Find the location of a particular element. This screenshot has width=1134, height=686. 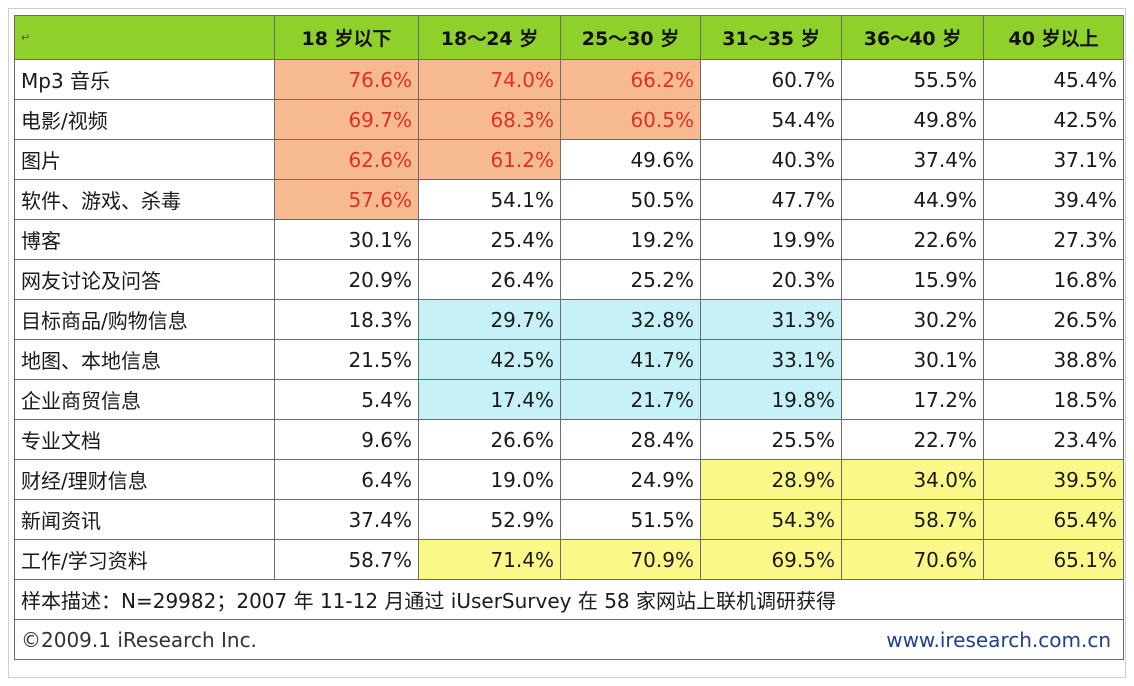

value-cell: 6.4% is located at coordinates (346, 479).